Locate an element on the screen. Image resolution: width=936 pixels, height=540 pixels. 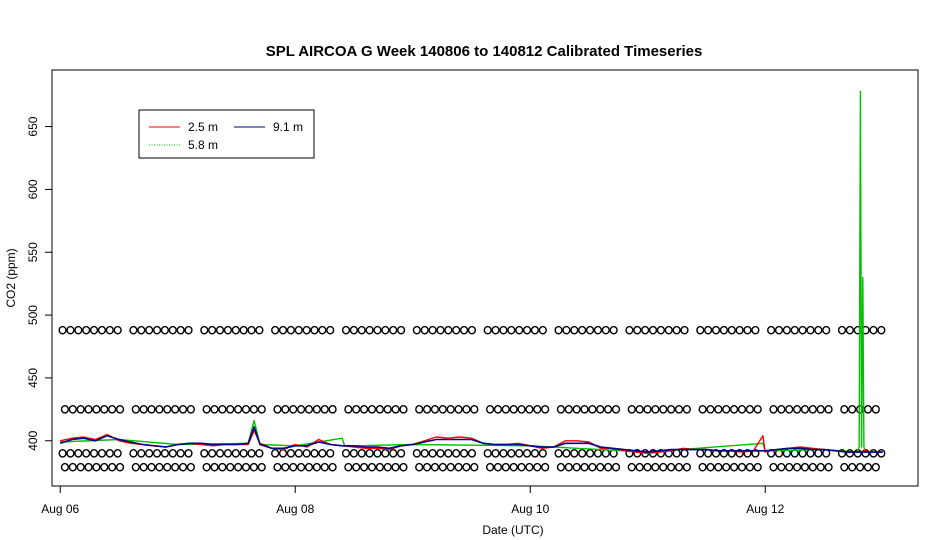
x-tick-label: Aug 08 is located at coordinates (295, 509).